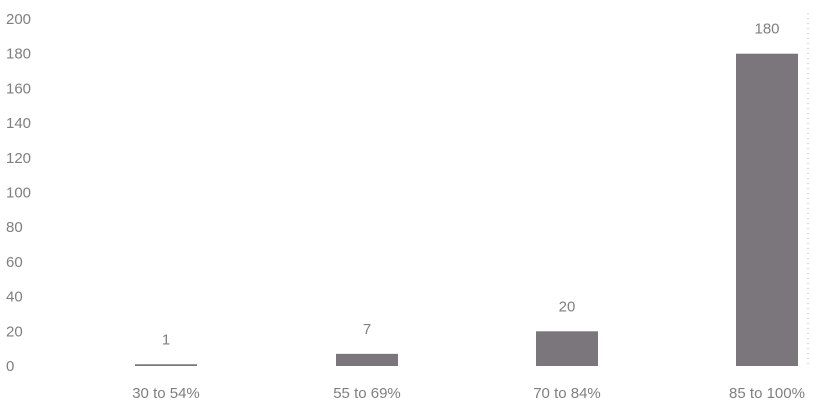 The height and width of the screenshot is (405, 819). Describe the element at coordinates (18, 88) in the screenshot. I see `y-tick-label: 160` at that location.